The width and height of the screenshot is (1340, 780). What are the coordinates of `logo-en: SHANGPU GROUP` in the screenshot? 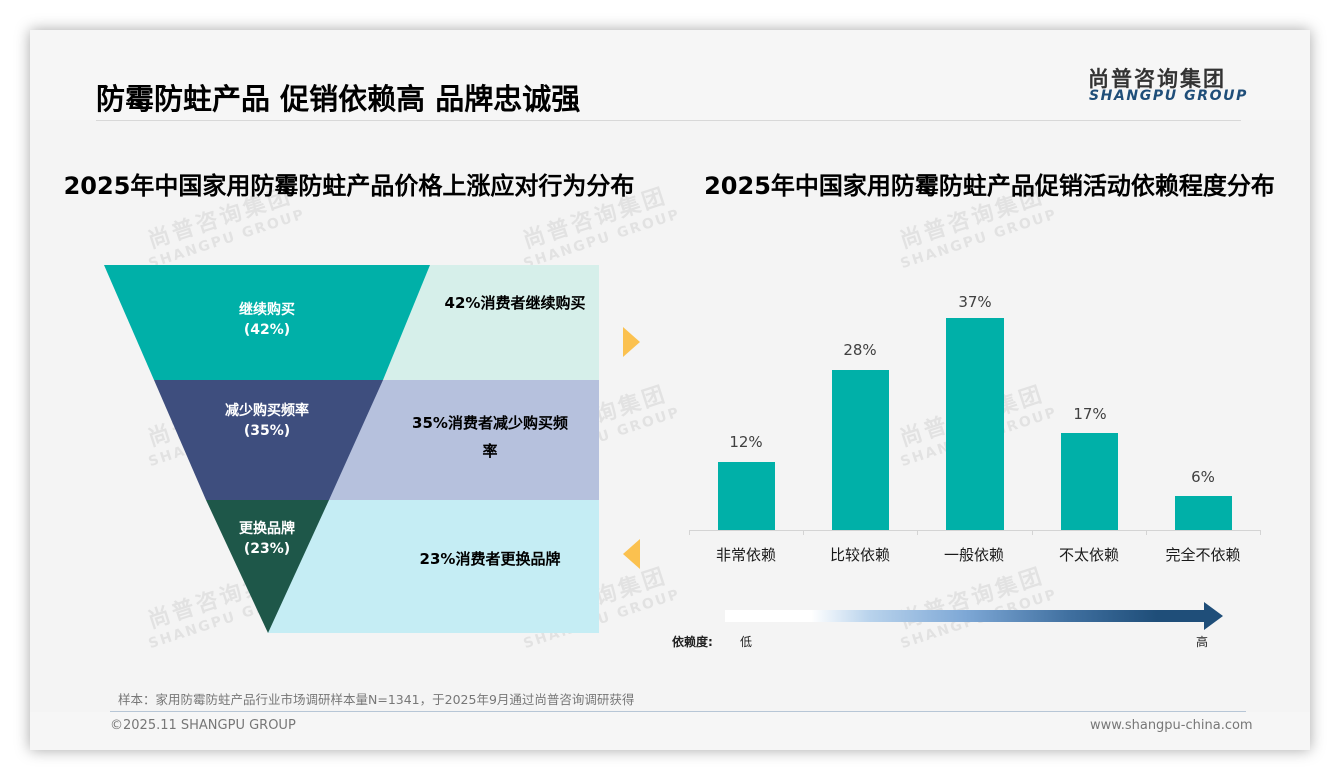 It's located at (1168, 96).